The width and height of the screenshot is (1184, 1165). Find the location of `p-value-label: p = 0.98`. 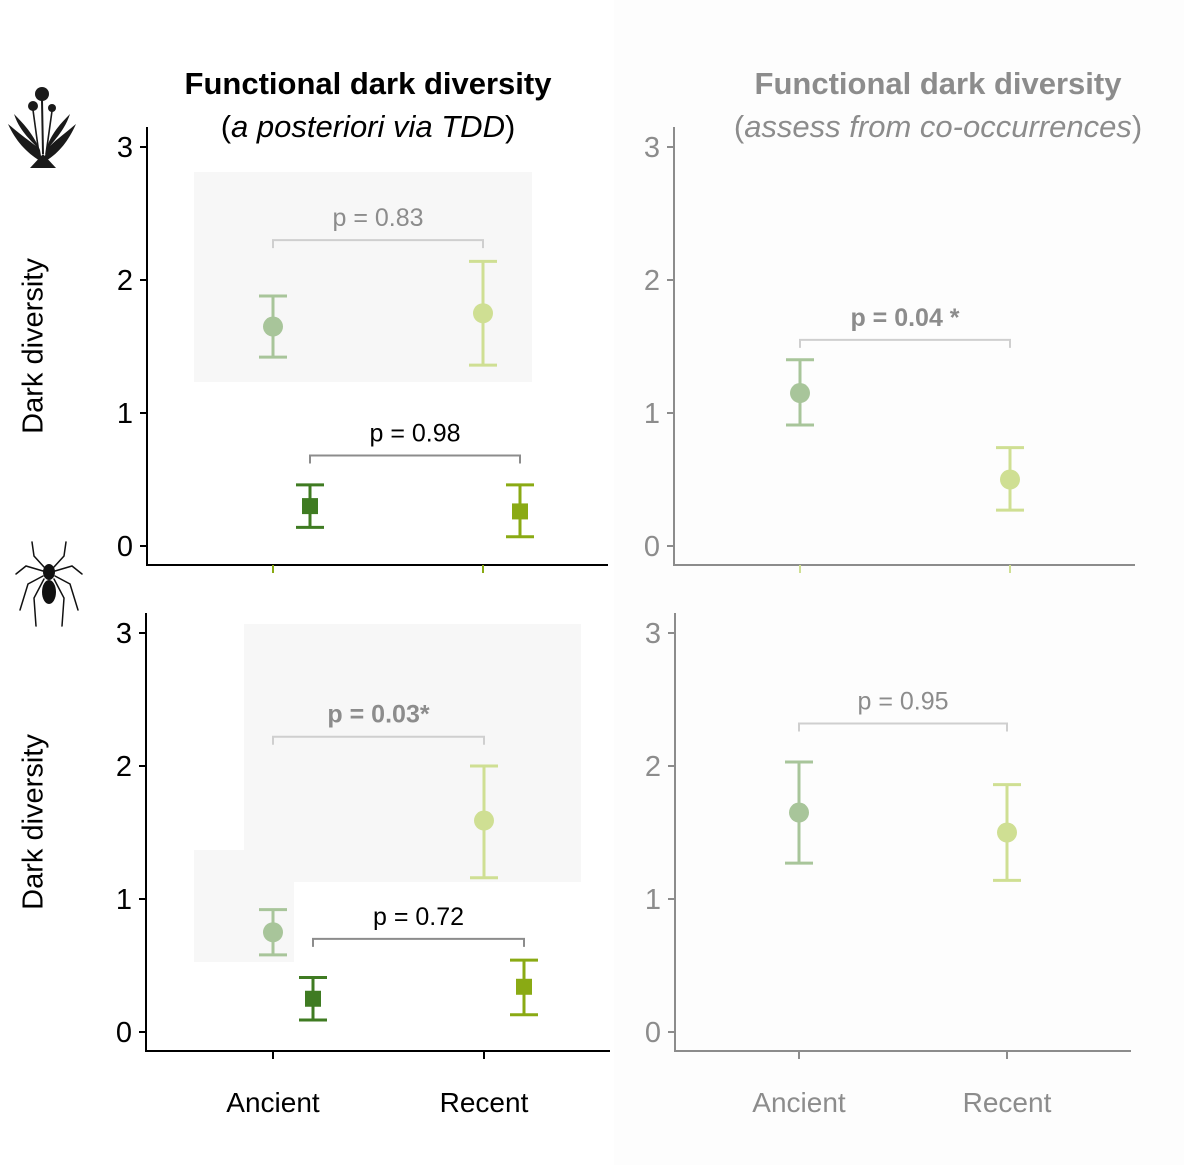

p-value-label: p = 0.98 is located at coordinates (414, 434).